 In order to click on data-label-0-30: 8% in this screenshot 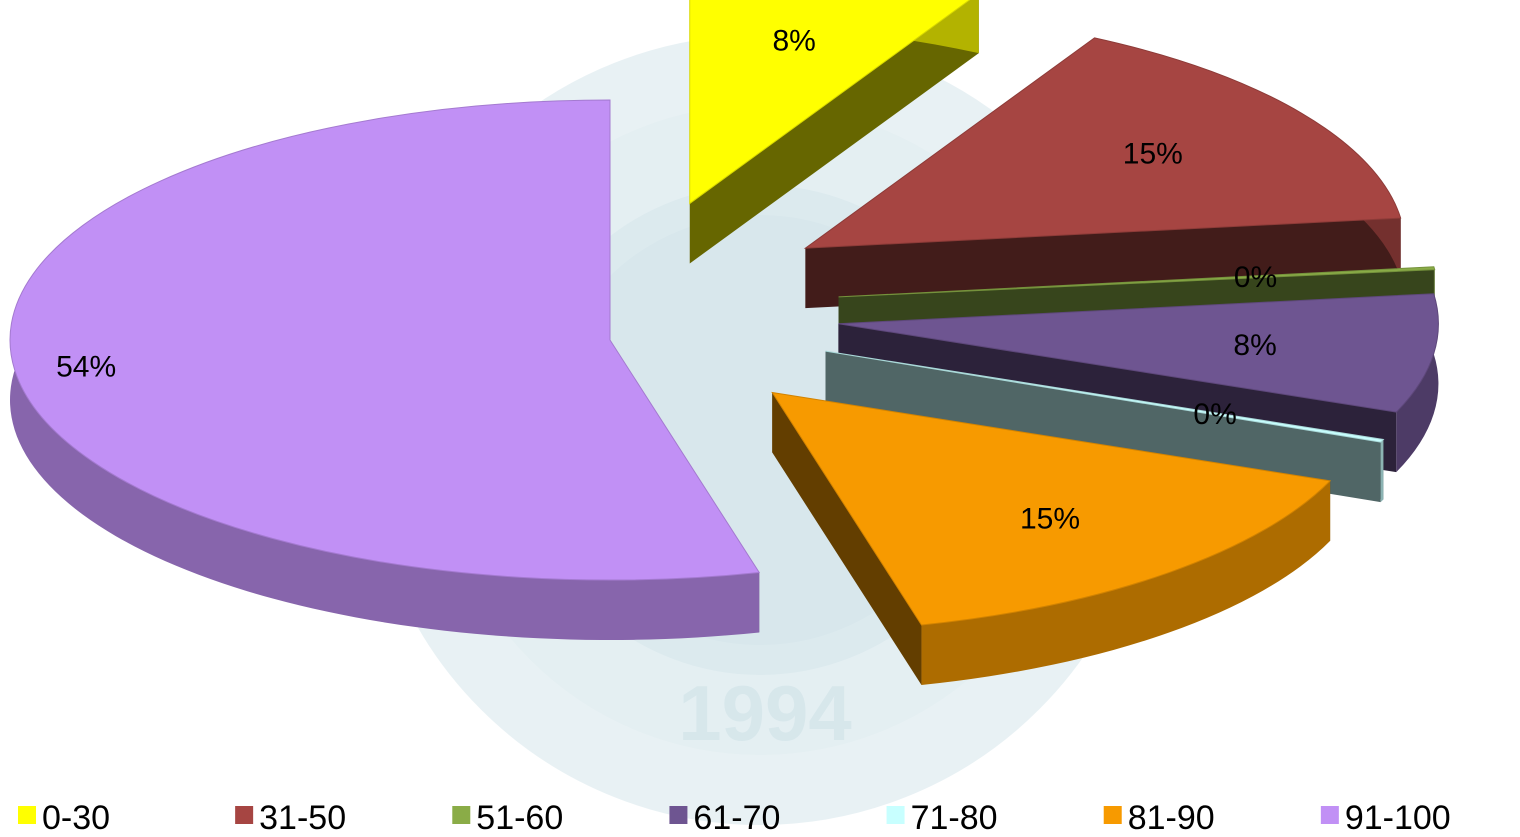, I will do `click(794, 41)`.